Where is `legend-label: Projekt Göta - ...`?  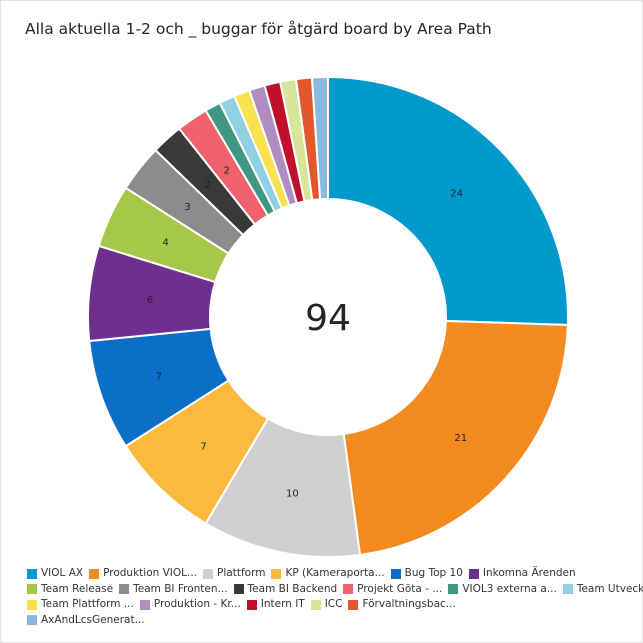 legend-label: Projekt Göta - ... is located at coordinates (400, 588).